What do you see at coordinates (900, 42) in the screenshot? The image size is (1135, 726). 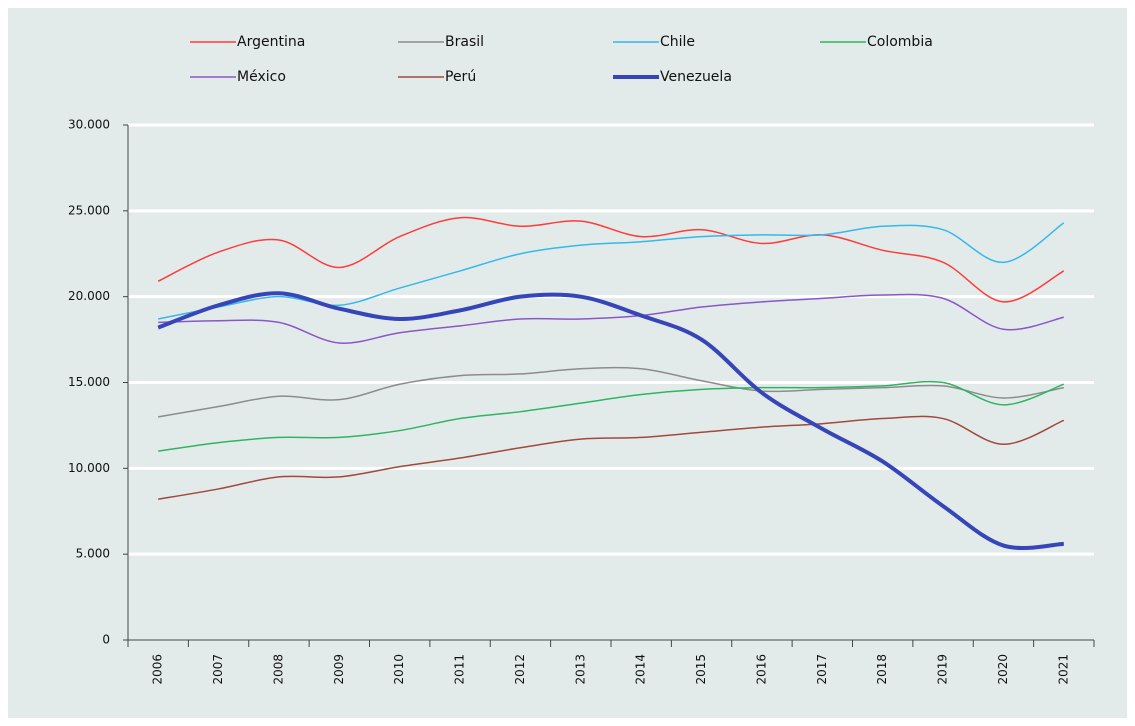 I see `legend-label: Colombia` at bounding box center [900, 42].